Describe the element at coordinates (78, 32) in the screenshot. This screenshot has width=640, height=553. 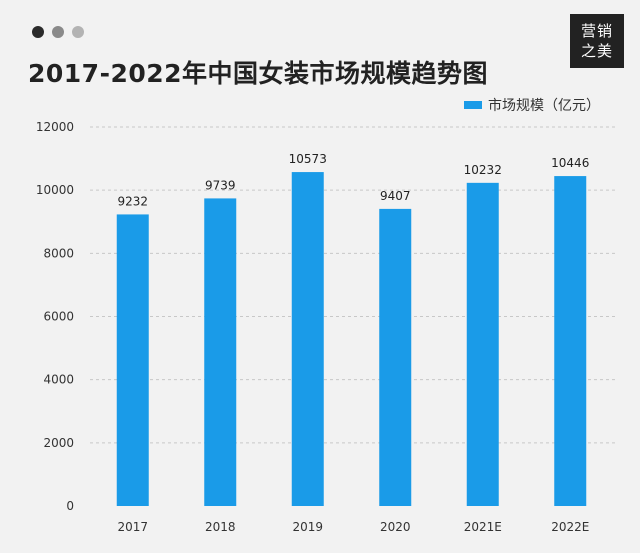
I see `window-dot-light` at that location.